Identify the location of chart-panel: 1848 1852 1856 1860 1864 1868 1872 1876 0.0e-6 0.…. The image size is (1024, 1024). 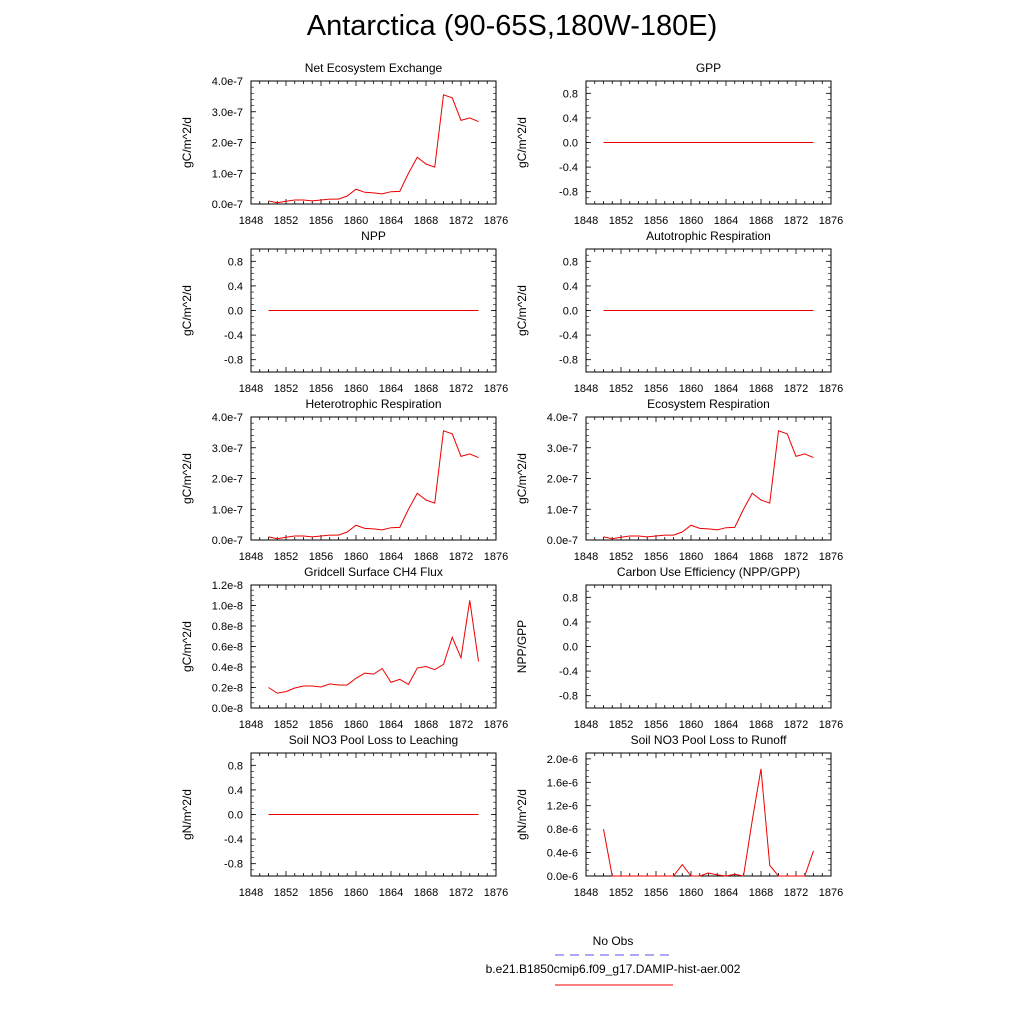
(679, 816).